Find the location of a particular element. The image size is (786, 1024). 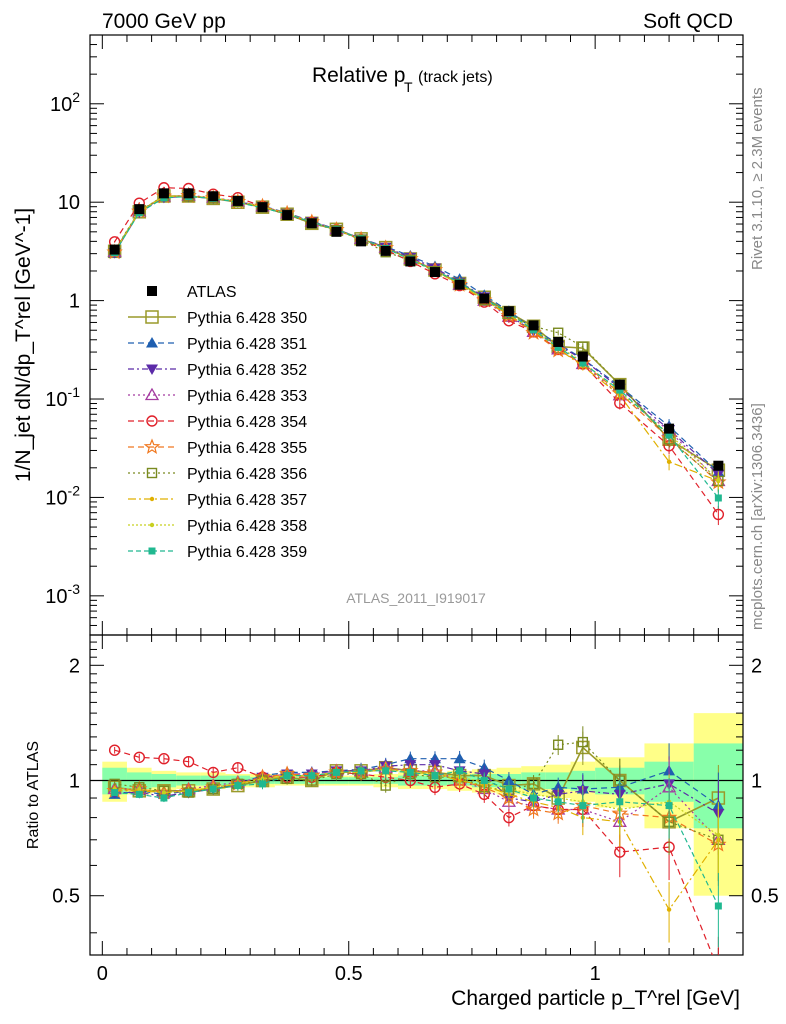

header-left-label: 7000 GeV pp is located at coordinates (164, 21).